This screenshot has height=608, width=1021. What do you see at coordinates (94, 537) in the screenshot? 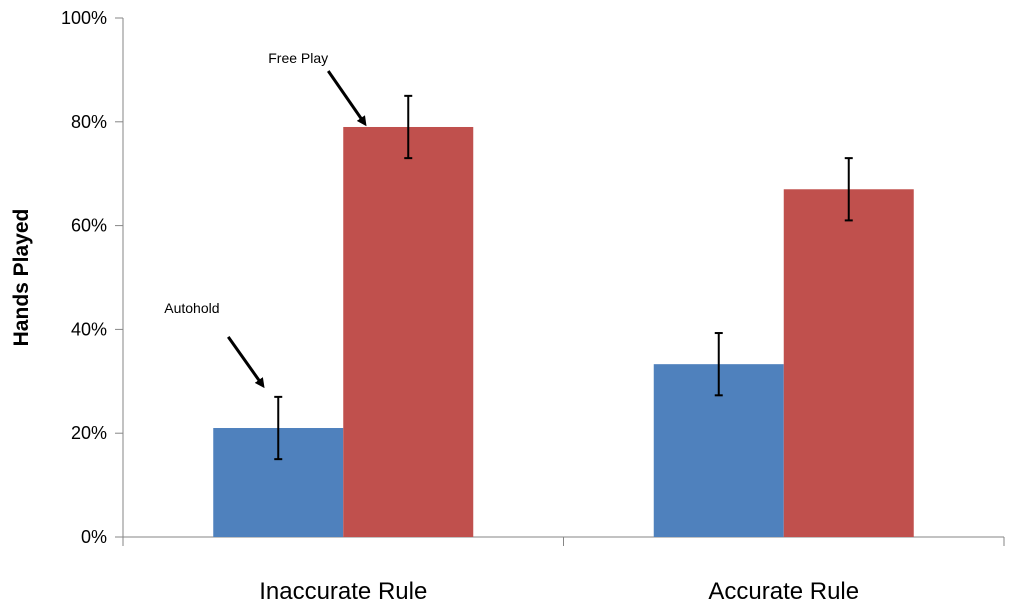
I see `y-tick-label: 0%` at bounding box center [94, 537].